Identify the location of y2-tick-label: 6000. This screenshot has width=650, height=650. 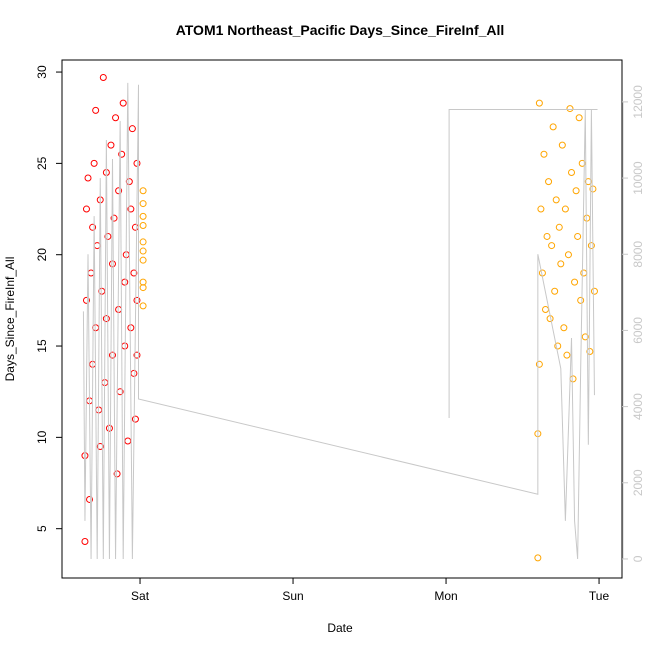
(638, 330).